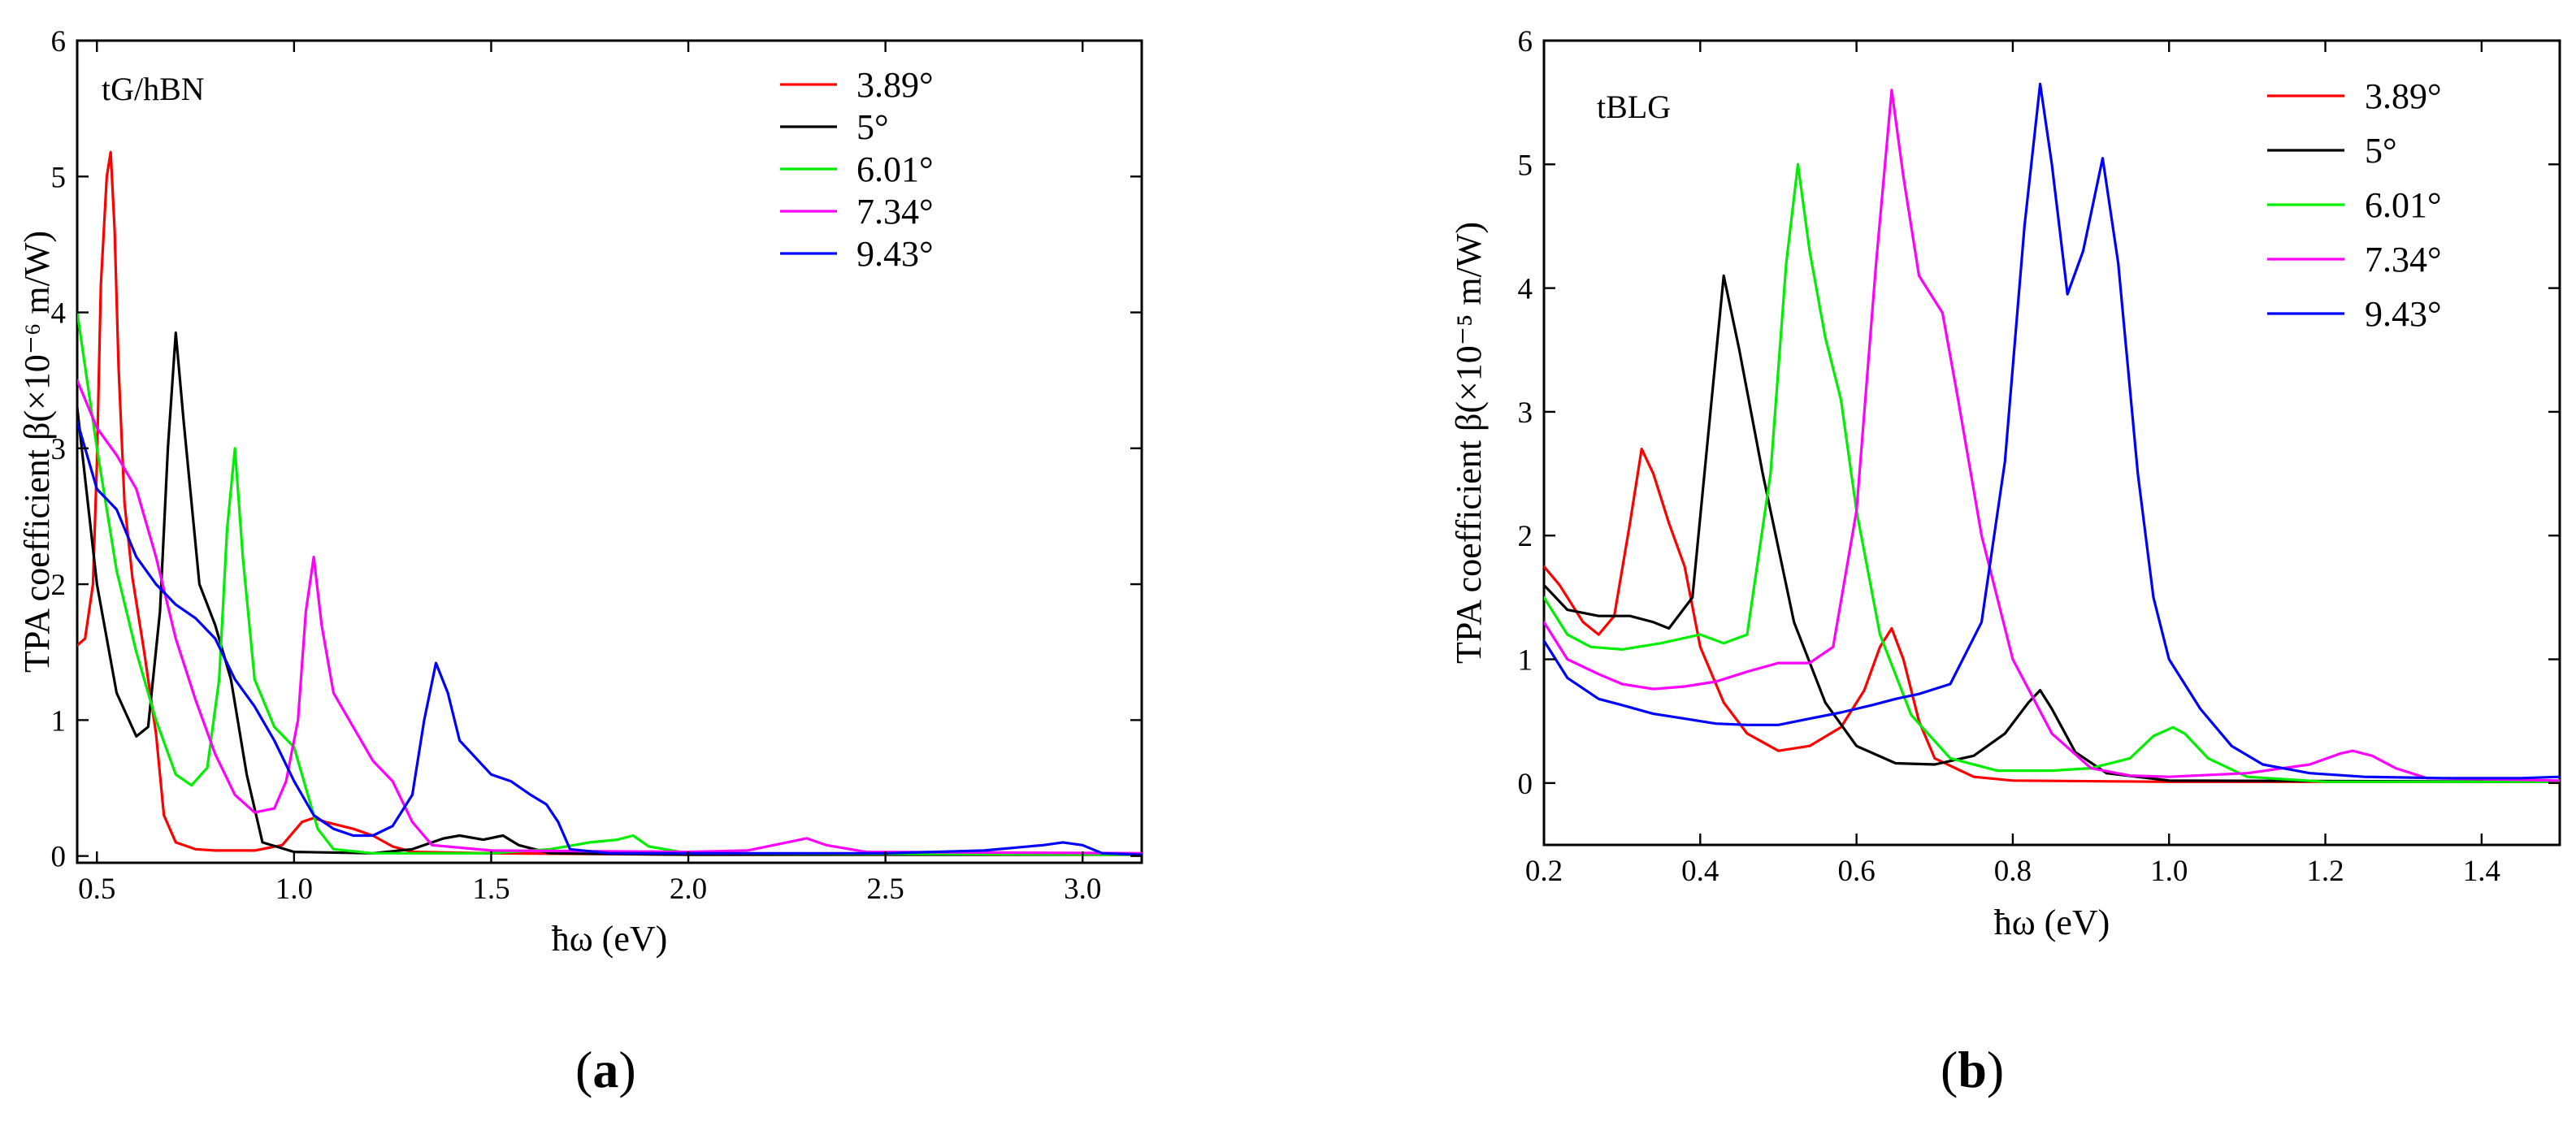  I want to click on panel-a-legend: 3.89°5°6.01°7.34°9.43°, so click(857, 169).